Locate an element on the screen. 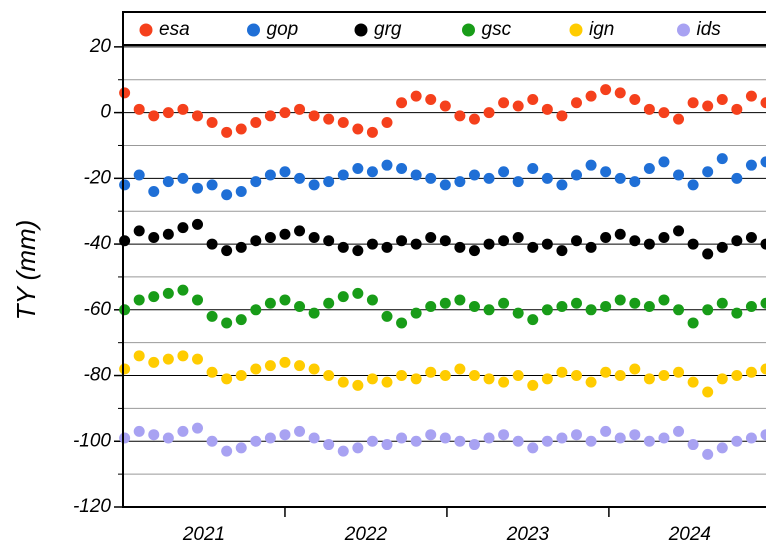  x-tick-label: 2021 is located at coordinates (203, 534).